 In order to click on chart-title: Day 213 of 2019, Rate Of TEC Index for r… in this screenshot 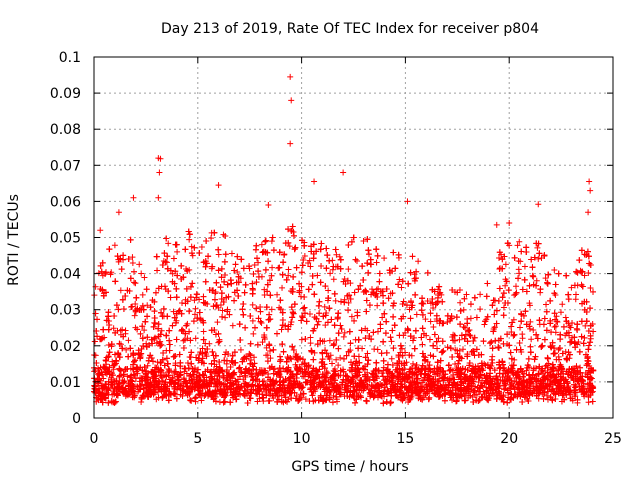, I will do `click(350, 29)`.